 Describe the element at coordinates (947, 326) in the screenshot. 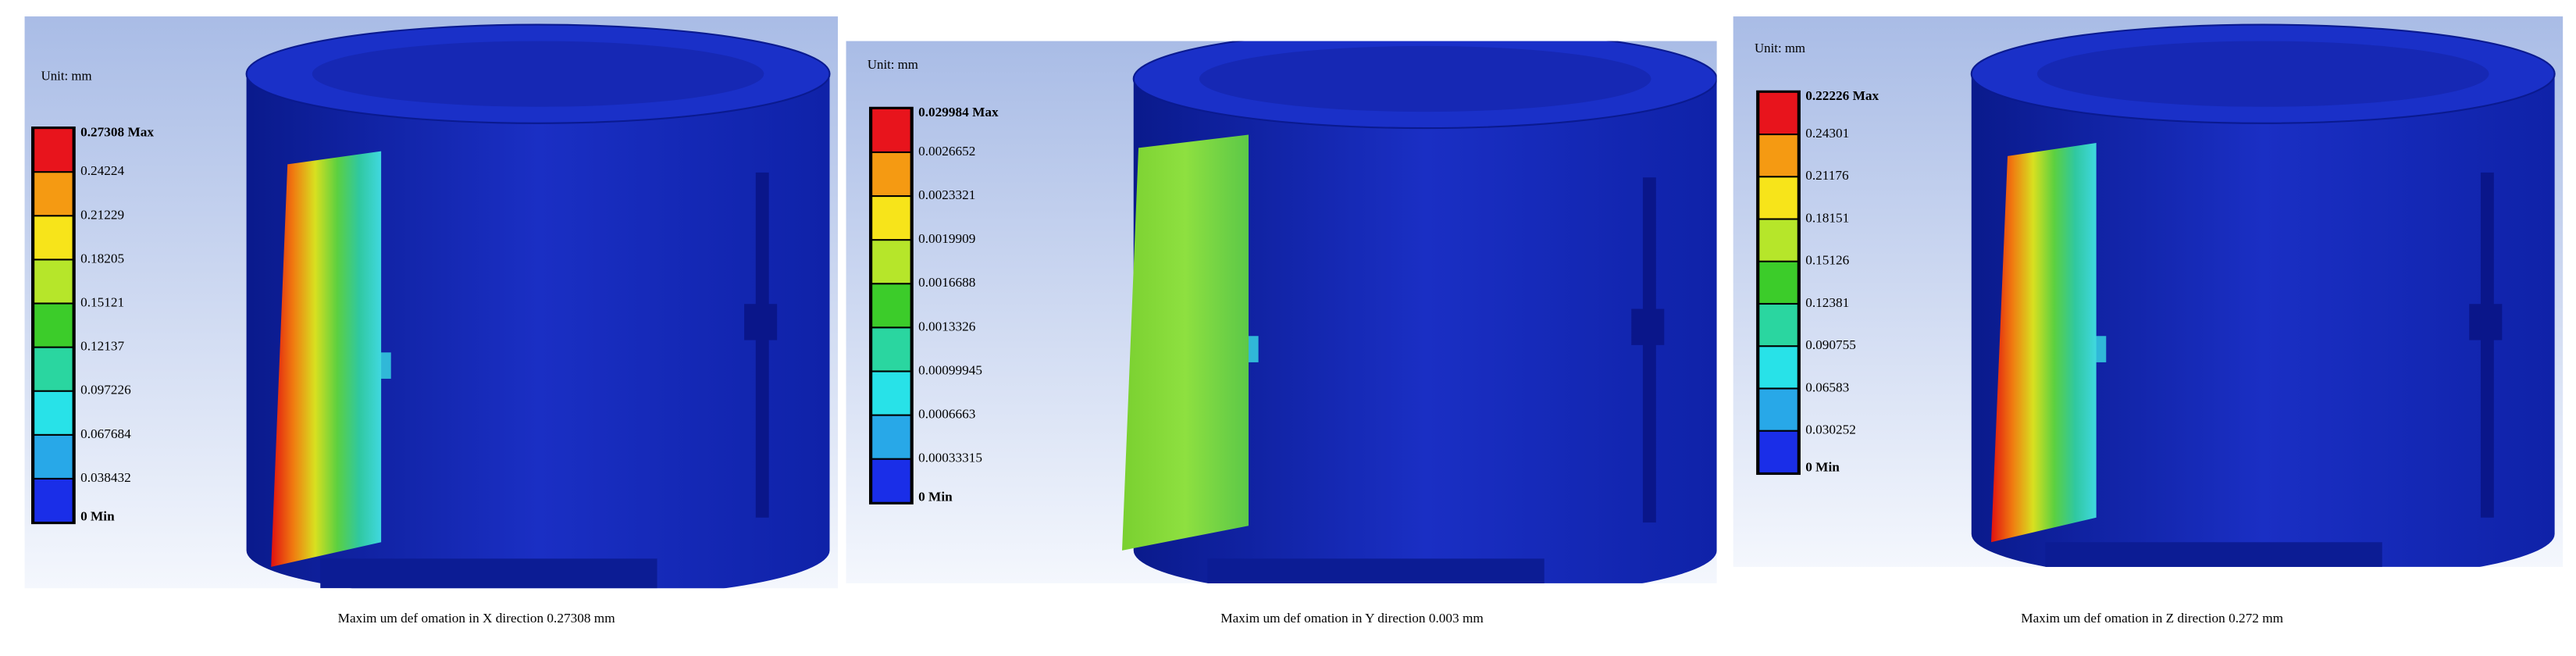

I see `legend-label: 0.0013326` at that location.